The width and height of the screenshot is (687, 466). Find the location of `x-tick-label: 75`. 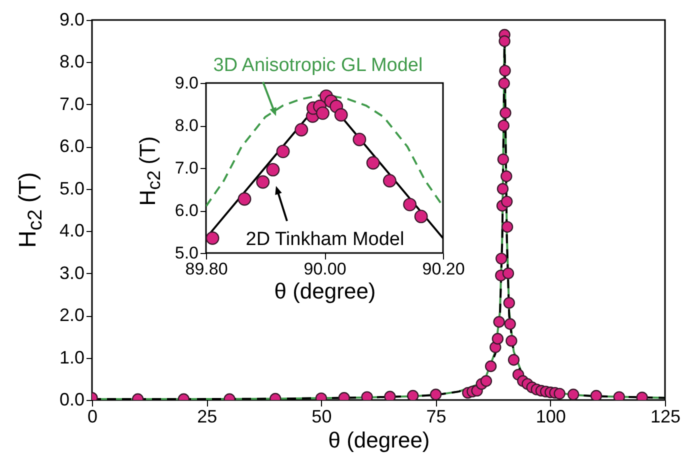

x-tick-label: 75 is located at coordinates (436, 416).